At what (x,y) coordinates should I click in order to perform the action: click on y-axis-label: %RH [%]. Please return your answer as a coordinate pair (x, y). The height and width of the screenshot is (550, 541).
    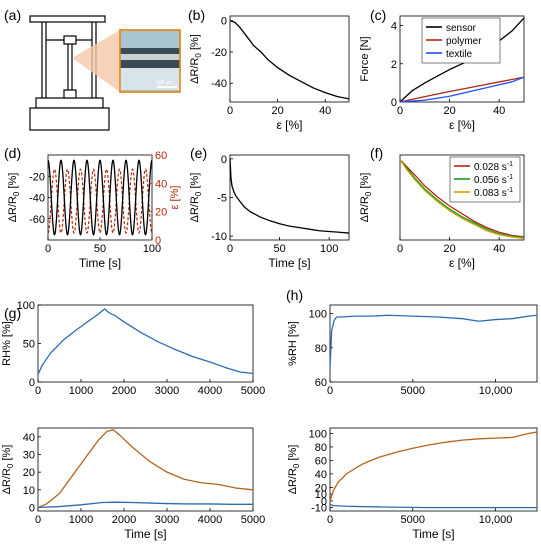
    Looking at the image, I should click on (293, 343).